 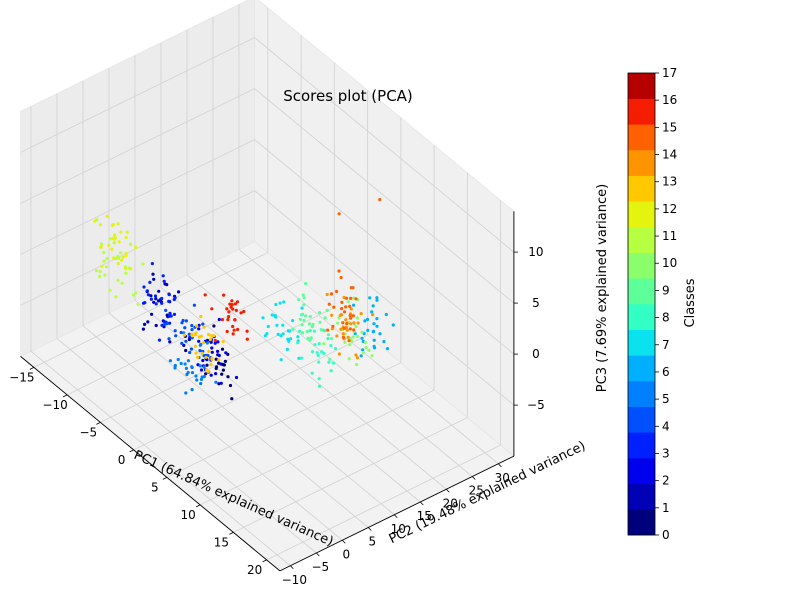 I want to click on colorbar-frame, so click(x=641, y=304).